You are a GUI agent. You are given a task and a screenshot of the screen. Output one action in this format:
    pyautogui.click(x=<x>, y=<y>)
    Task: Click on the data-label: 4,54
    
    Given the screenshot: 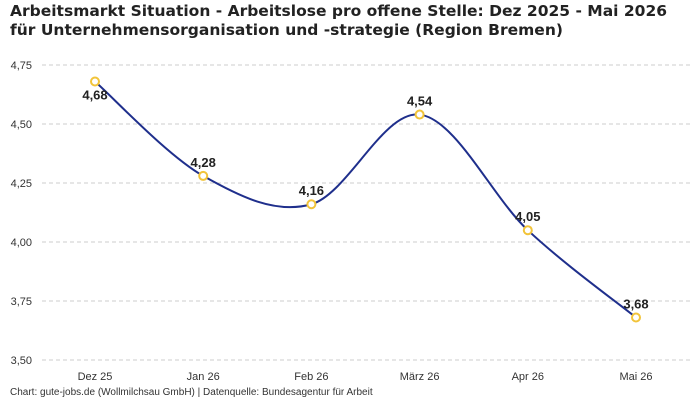 What is the action you would take?
    pyautogui.click(x=420, y=101)
    